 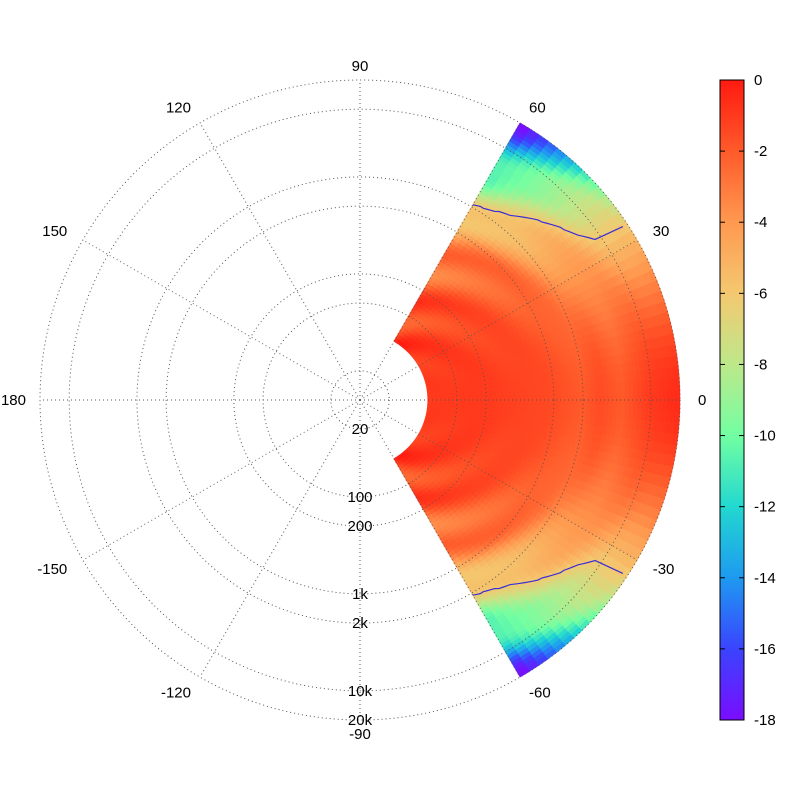 I want to click on angle-tick-label: -60, so click(x=540, y=693).